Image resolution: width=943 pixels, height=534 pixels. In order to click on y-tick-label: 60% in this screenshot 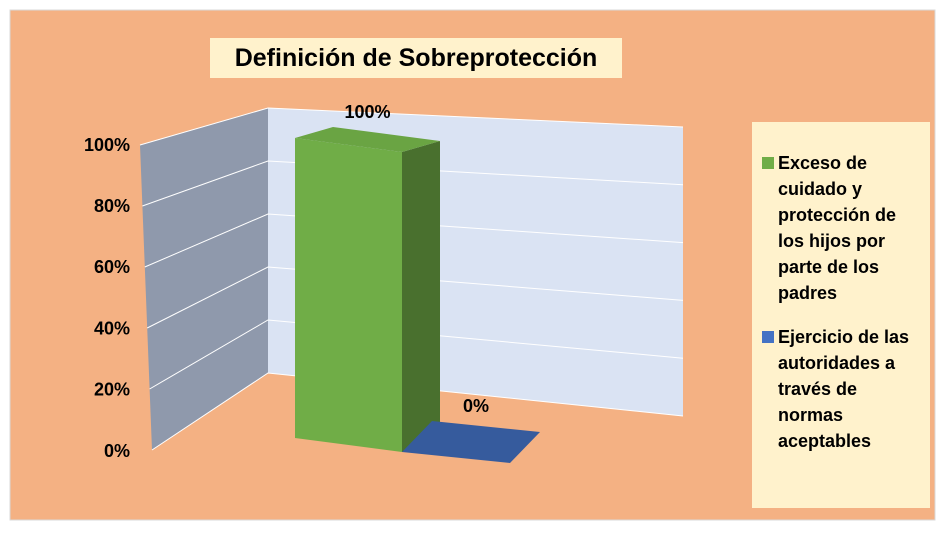, I will do `click(112, 267)`.